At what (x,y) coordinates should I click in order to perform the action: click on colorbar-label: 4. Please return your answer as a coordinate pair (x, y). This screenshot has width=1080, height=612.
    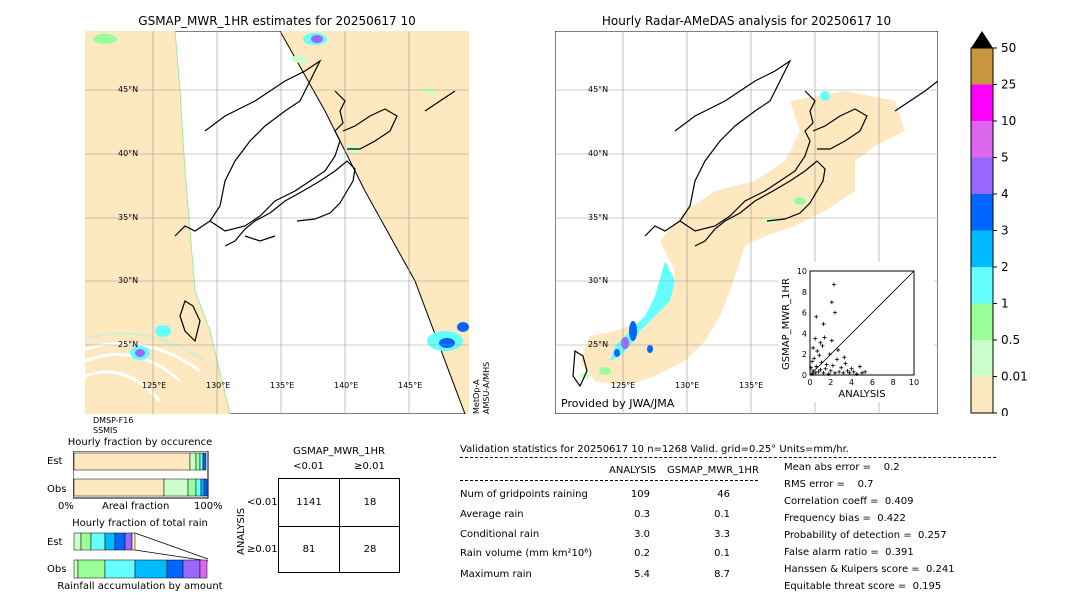
    Looking at the image, I should click on (1005, 194).